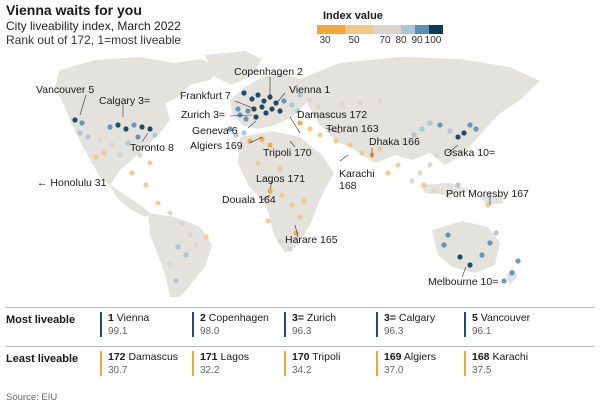  I want to click on label-osaka: Osaka 10=, so click(469, 153).